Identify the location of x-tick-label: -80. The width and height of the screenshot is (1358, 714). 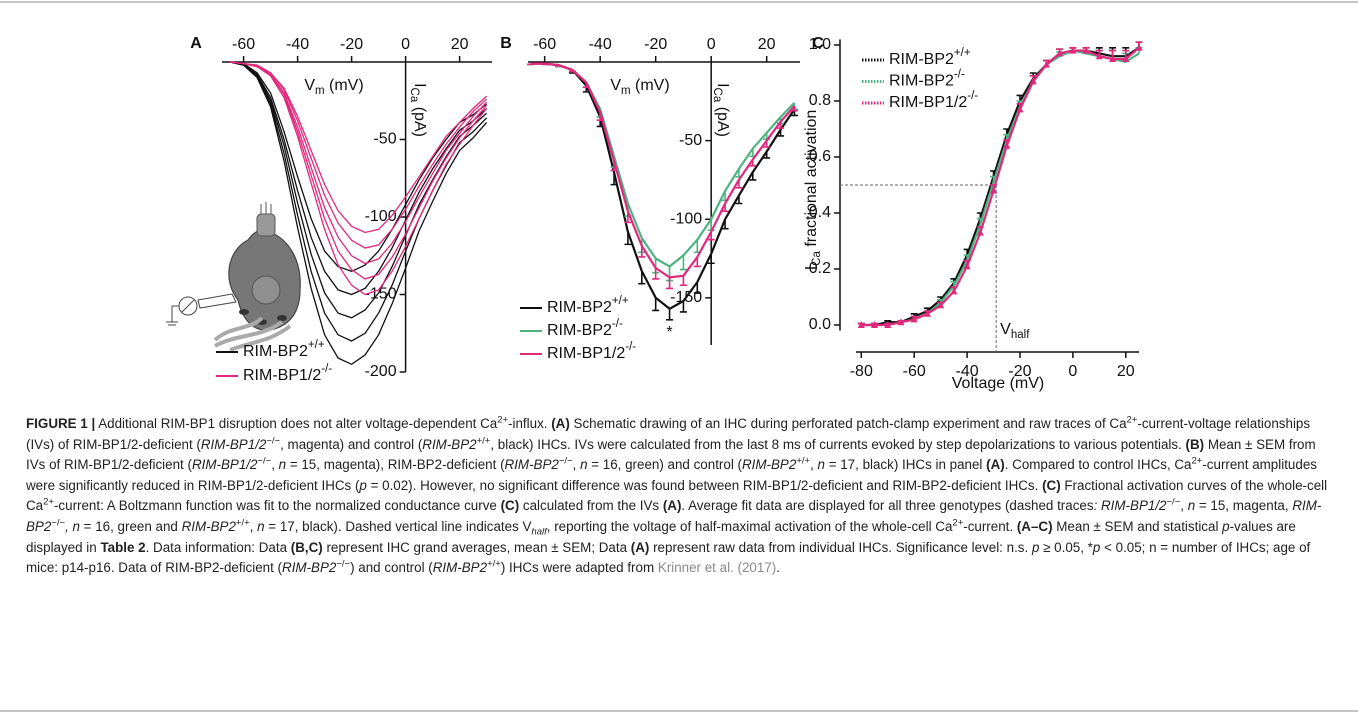
(861, 371).